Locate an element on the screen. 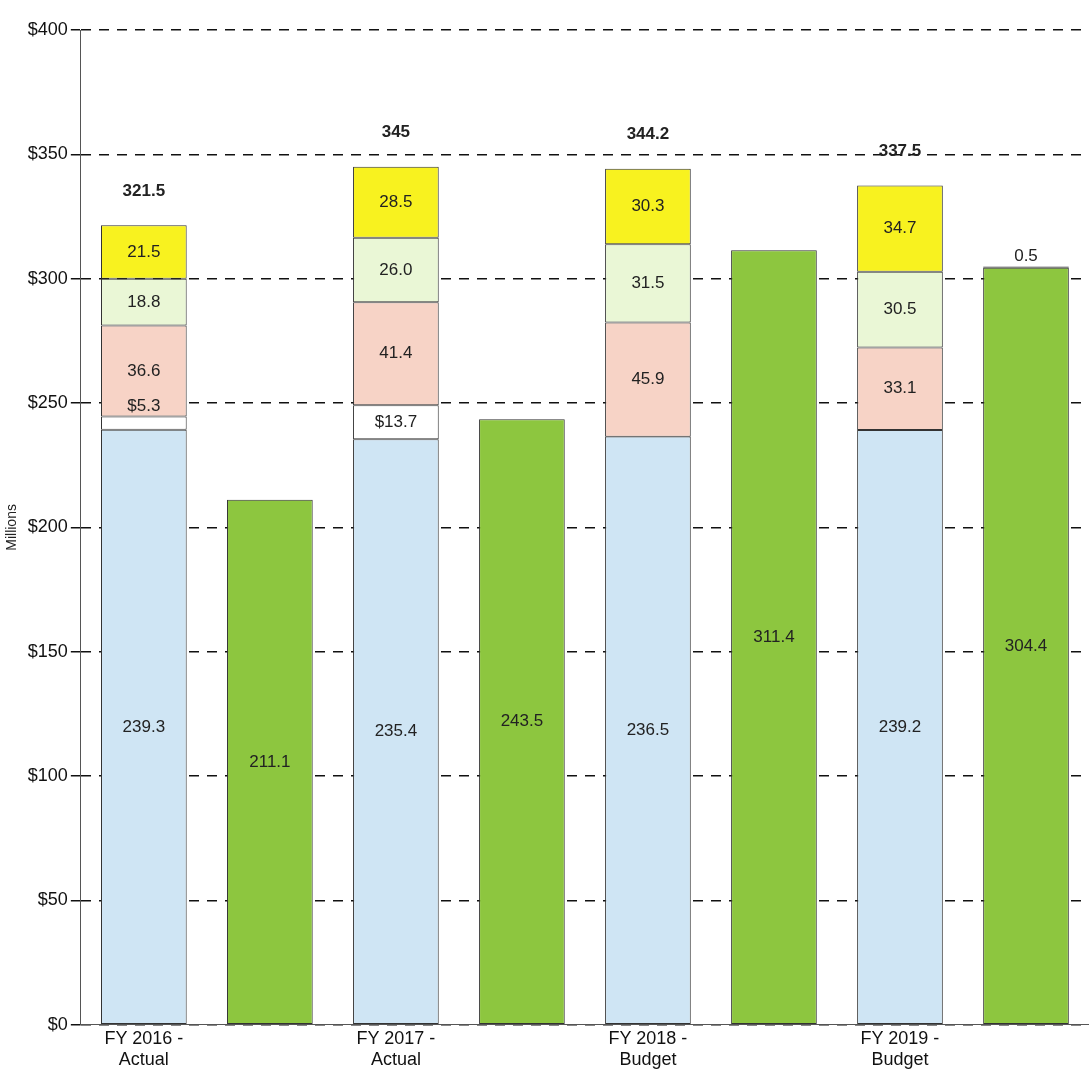 Image resolution: width=1089 pixels, height=1084 pixels. data-label: 45.9 is located at coordinates (648, 379).